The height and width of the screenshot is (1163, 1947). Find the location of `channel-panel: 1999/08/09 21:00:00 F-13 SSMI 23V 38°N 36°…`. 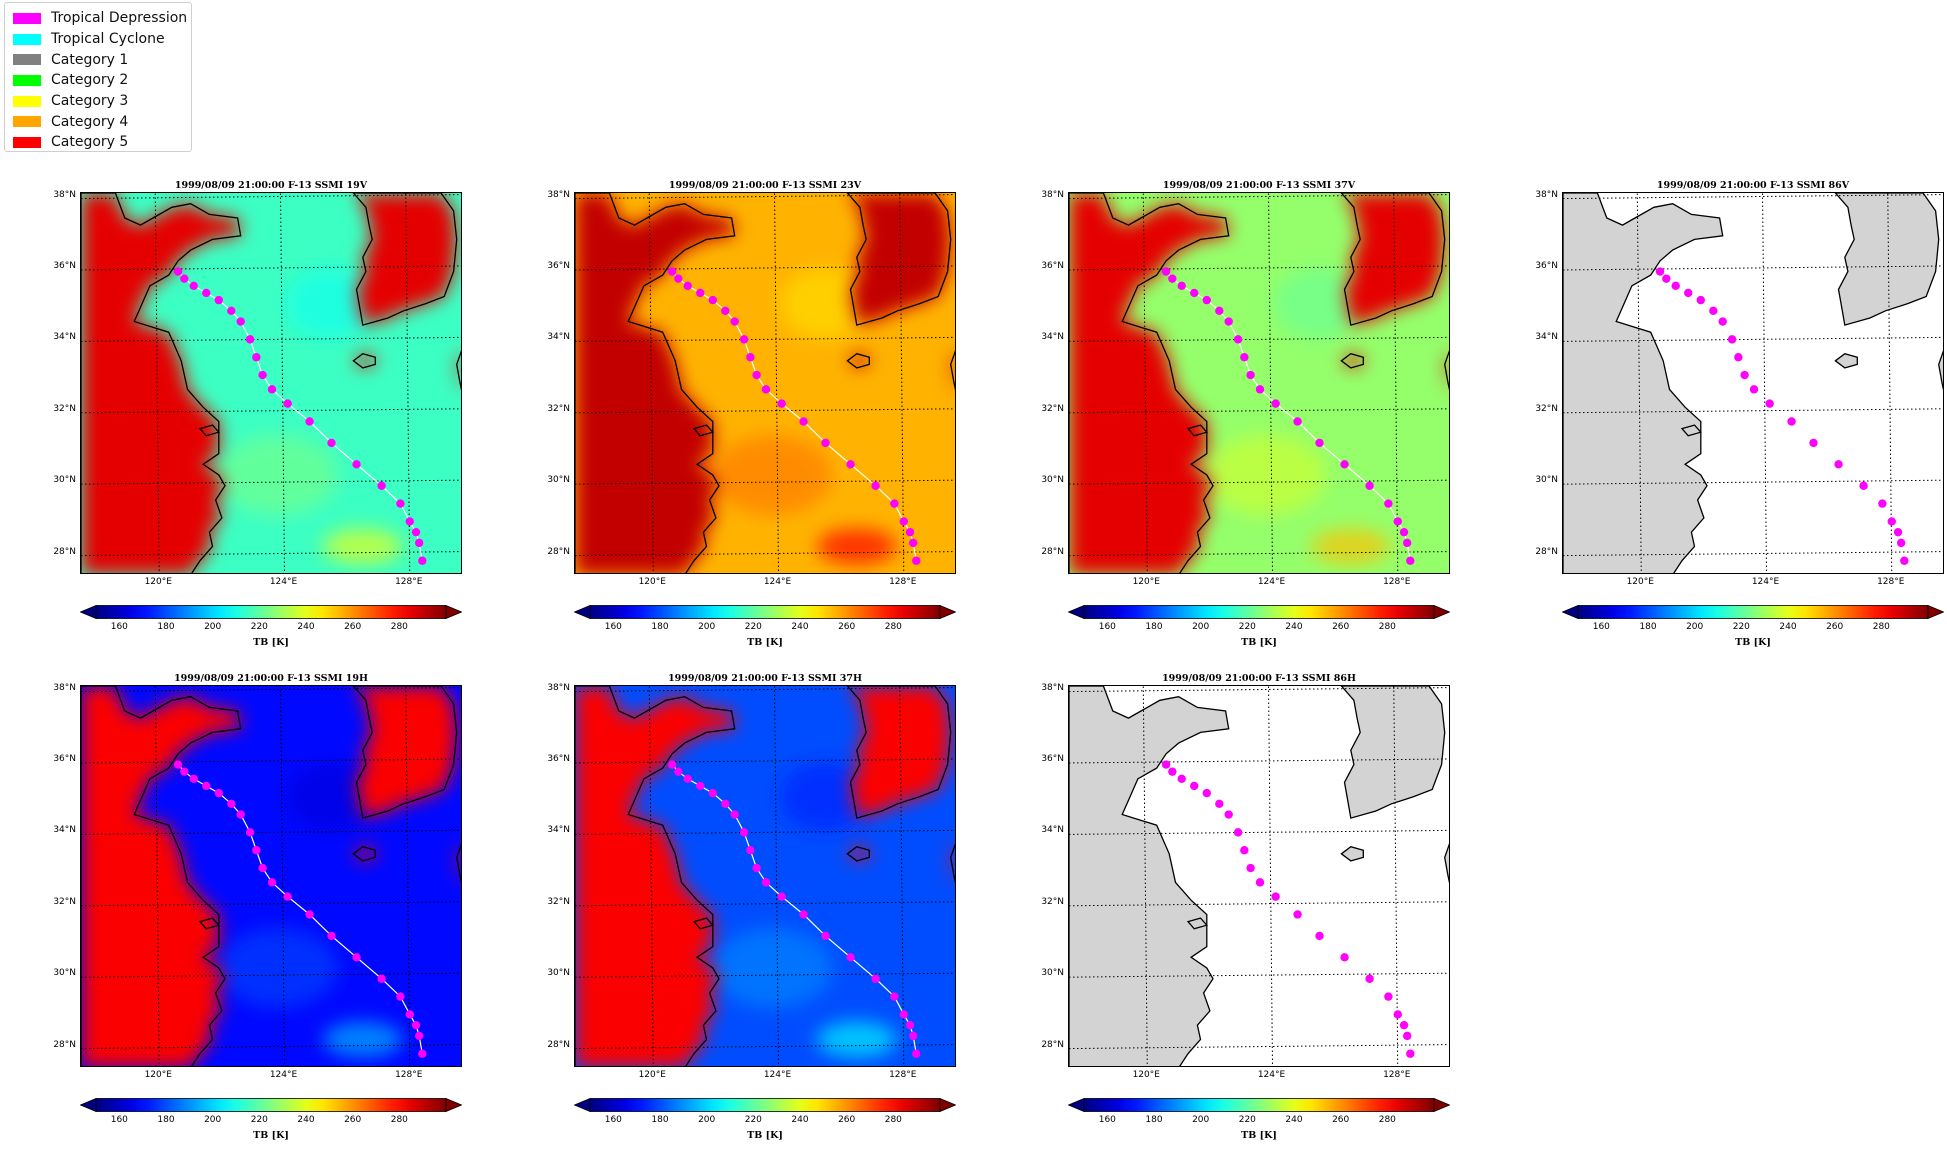

channel-panel: 1999/08/09 21:00:00 F-13 SSMI 23V 38°N 36°… is located at coordinates (766, 425).